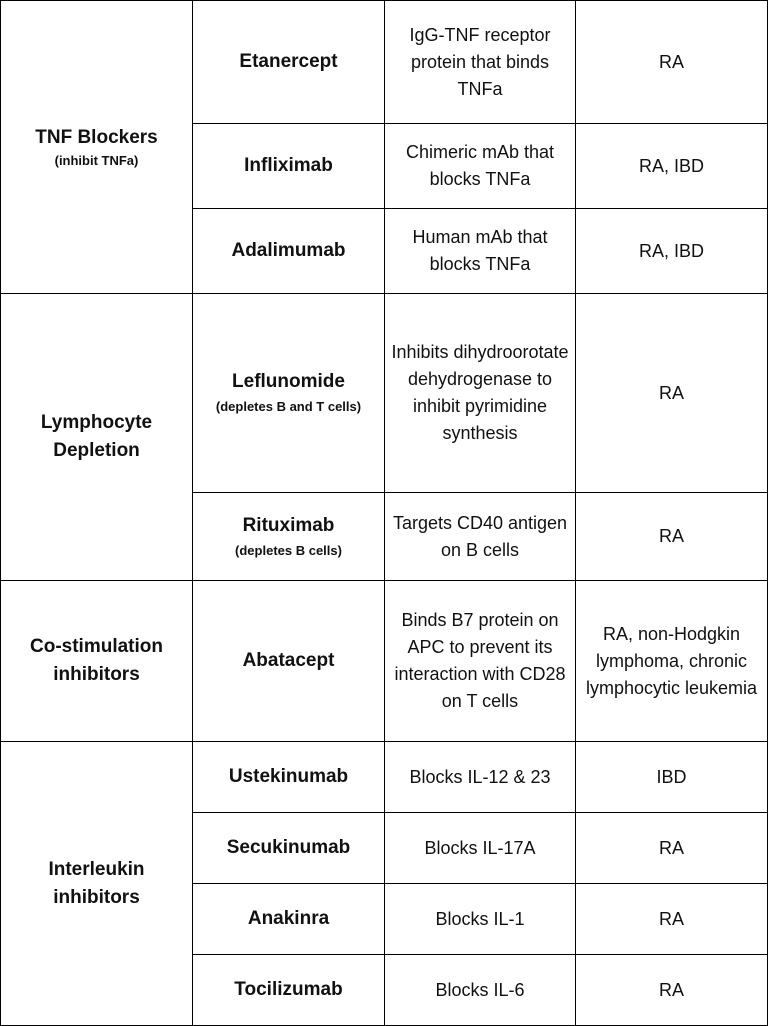 The height and width of the screenshot is (1026, 768). What do you see at coordinates (480, 166) in the screenshot?
I see `mechanism-cell: Chimeric mAb that blocks TNFa` at bounding box center [480, 166].